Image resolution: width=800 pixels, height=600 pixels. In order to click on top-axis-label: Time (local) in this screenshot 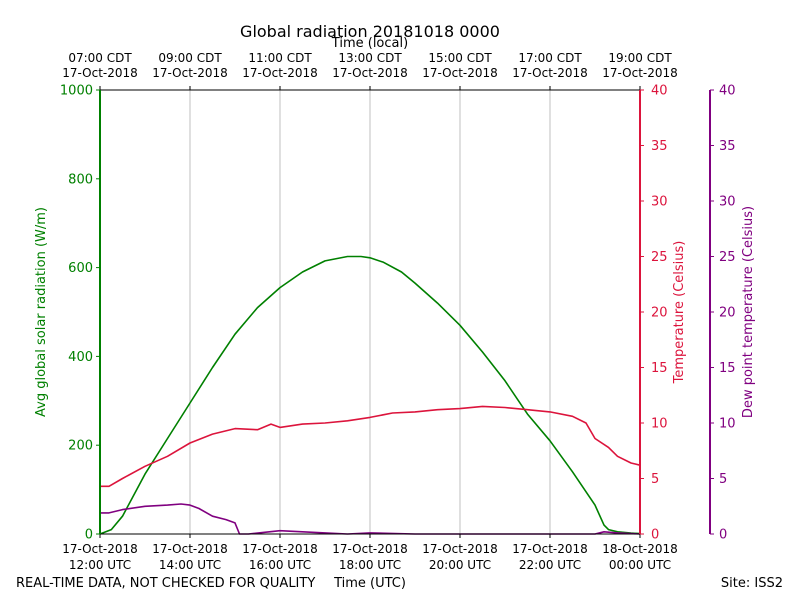, I will do `click(369, 43)`.